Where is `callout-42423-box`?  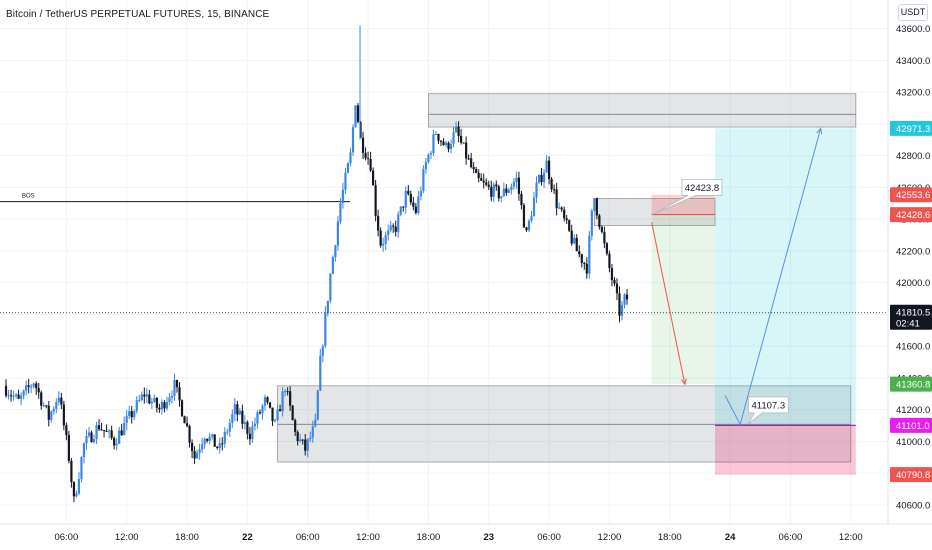
callout-42423-box is located at coordinates (687, 196).